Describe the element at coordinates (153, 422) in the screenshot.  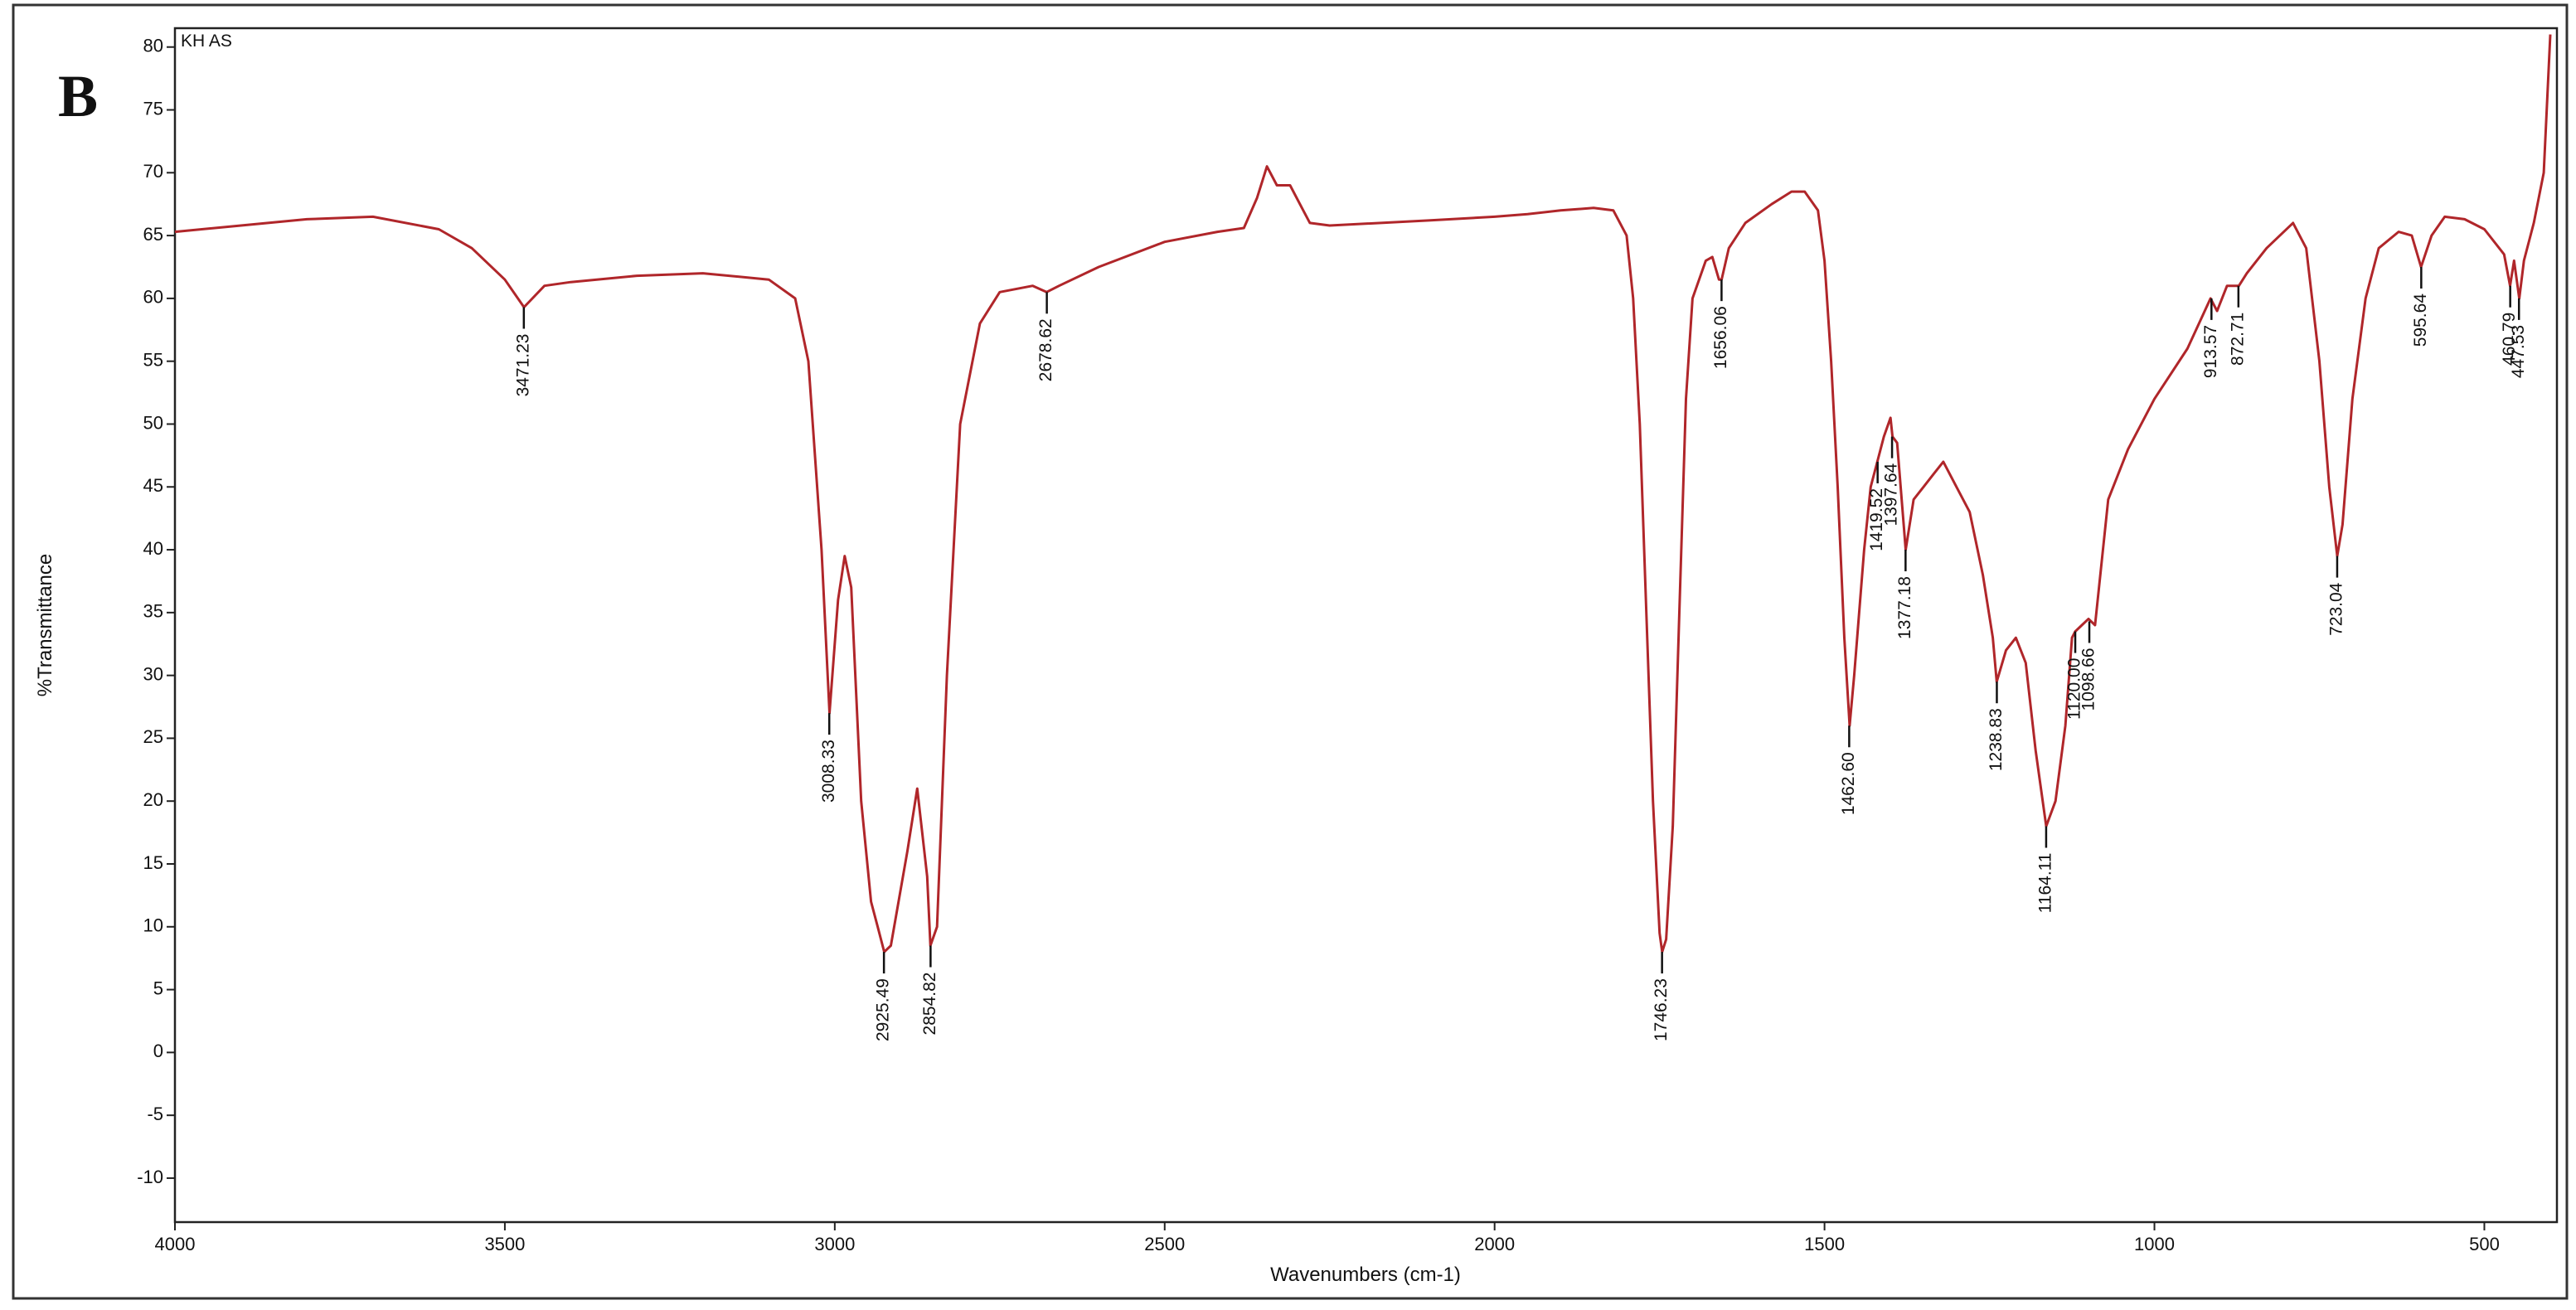
I see `y-tick-label: 50` at that location.